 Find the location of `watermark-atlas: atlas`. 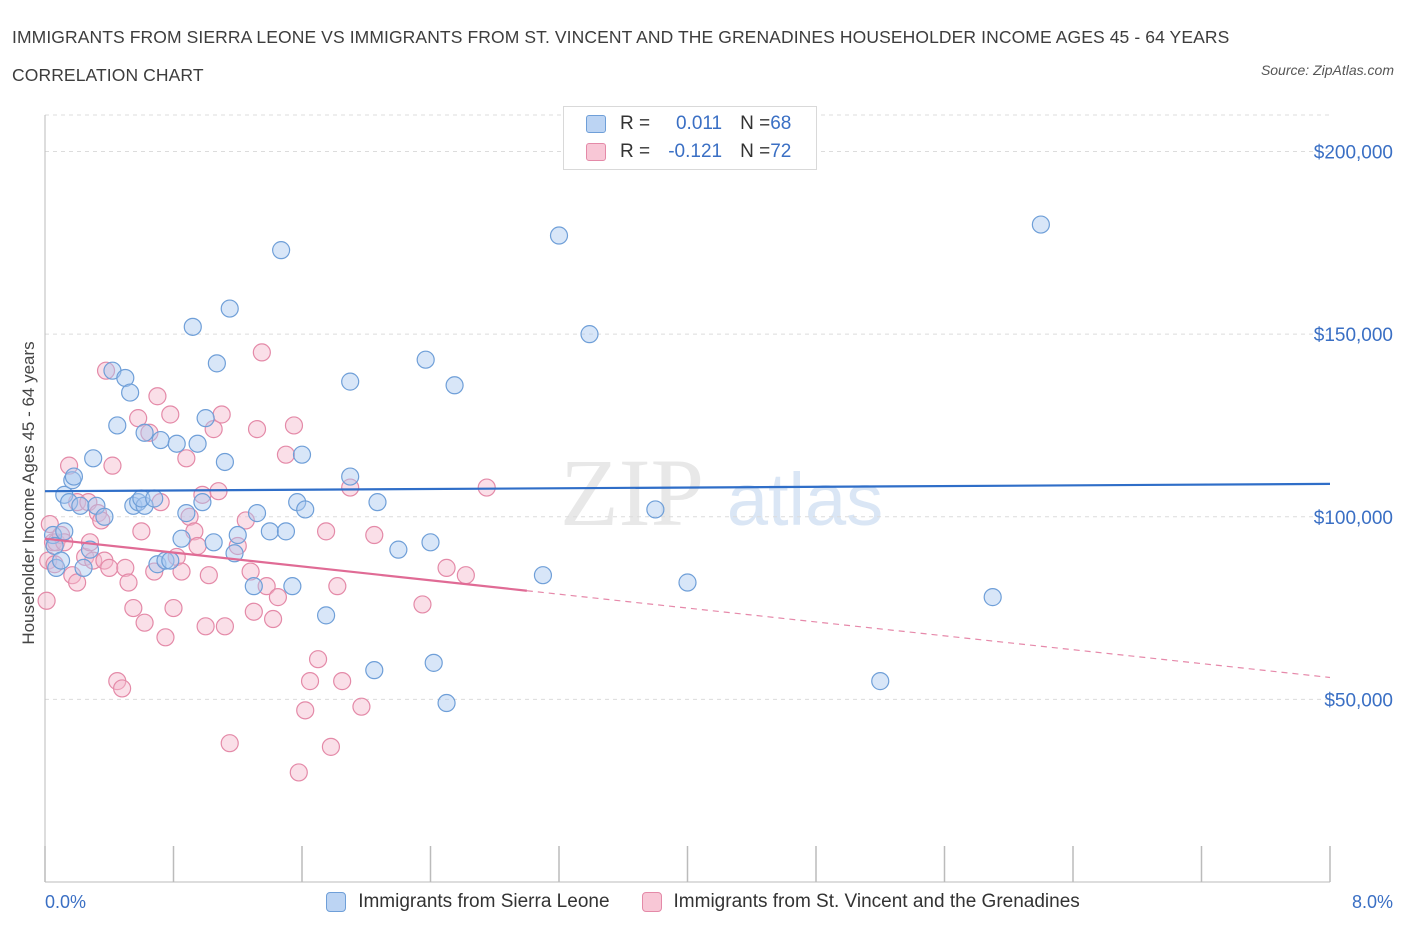

watermark-atlas: atlas is located at coordinates (805, 499).